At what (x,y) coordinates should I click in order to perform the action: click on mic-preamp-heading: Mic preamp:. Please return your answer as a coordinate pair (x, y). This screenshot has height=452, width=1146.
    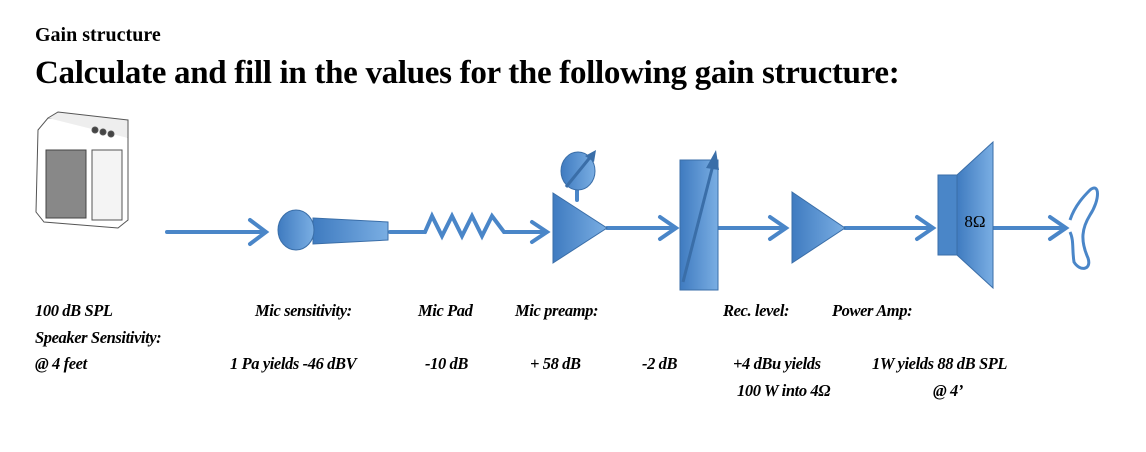
    Looking at the image, I should click on (557, 310).